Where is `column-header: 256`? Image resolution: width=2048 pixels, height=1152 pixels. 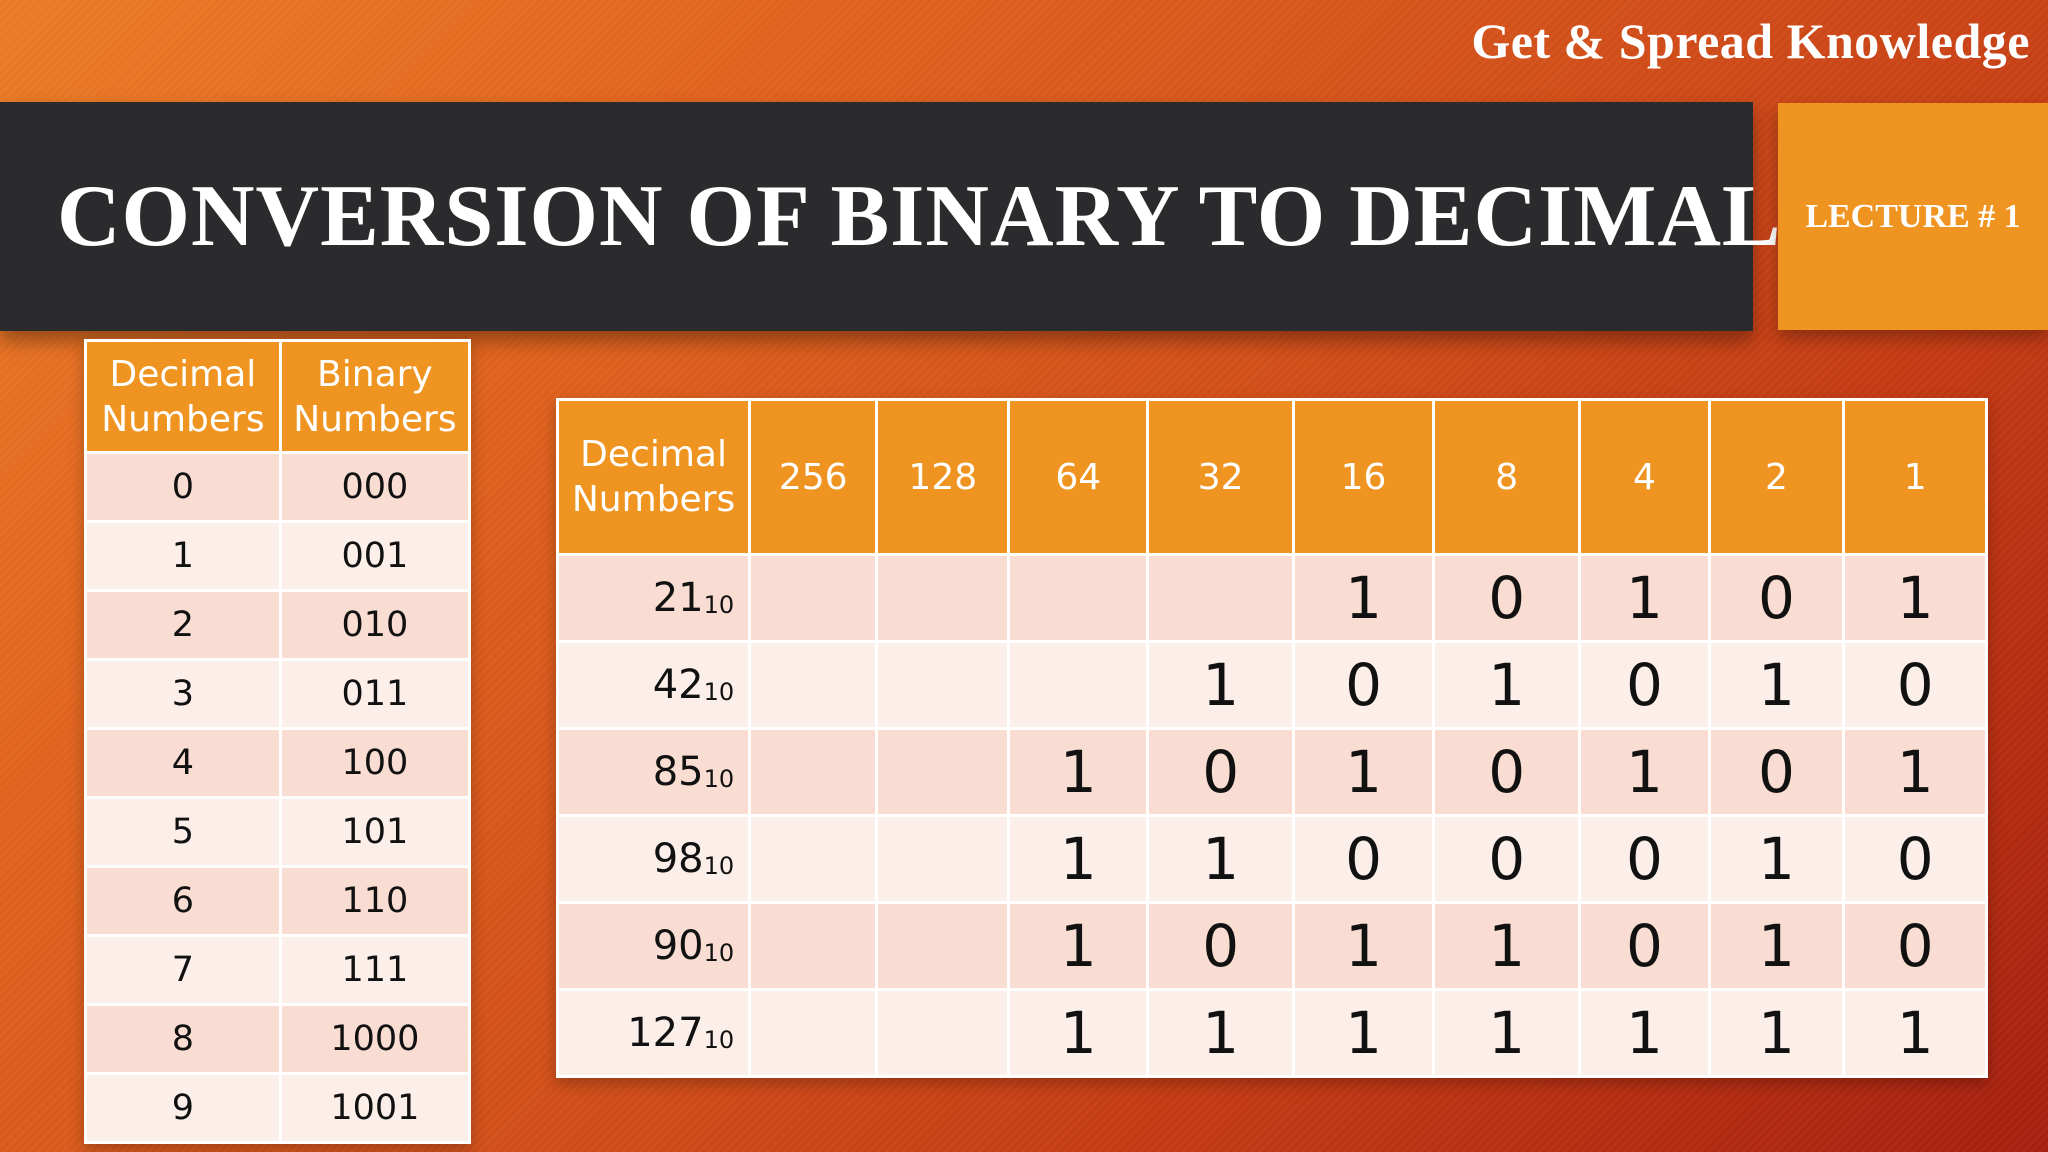
column-header: 256 is located at coordinates (813, 477).